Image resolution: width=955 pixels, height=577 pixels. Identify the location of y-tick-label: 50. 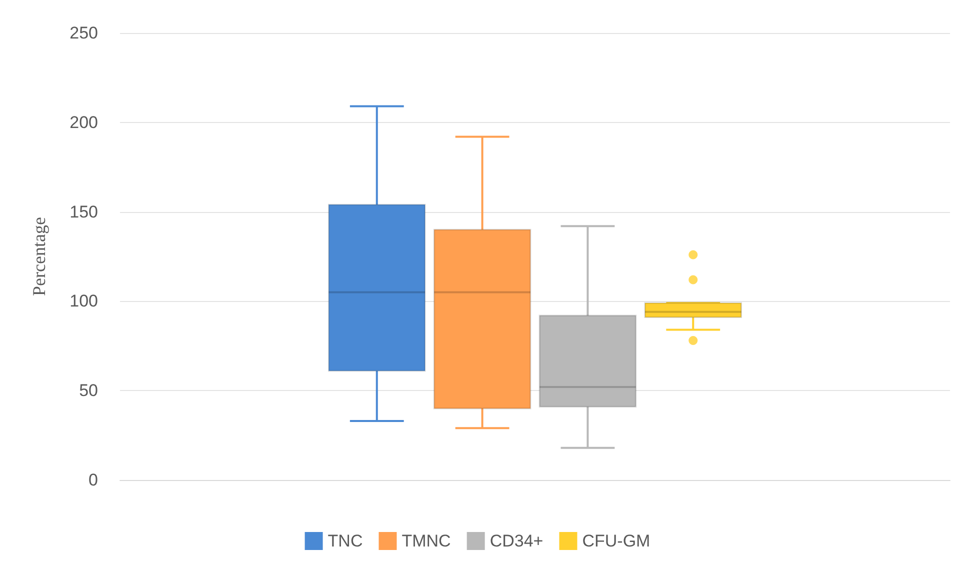
(88, 390).